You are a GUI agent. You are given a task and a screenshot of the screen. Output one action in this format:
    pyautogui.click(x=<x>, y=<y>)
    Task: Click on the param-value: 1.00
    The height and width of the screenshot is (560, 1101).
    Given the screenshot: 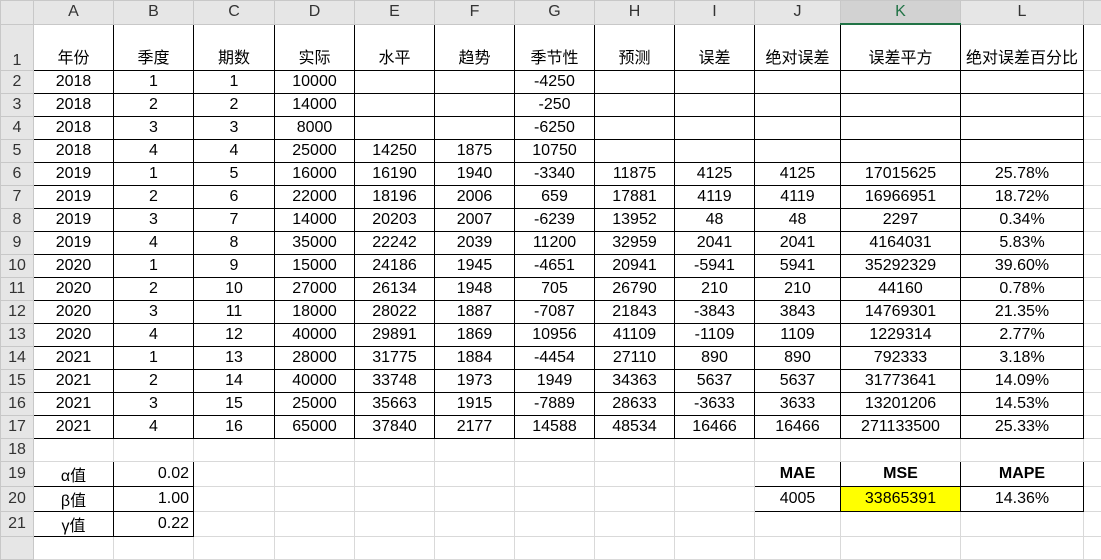 What is the action you would take?
    pyautogui.click(x=154, y=499)
    